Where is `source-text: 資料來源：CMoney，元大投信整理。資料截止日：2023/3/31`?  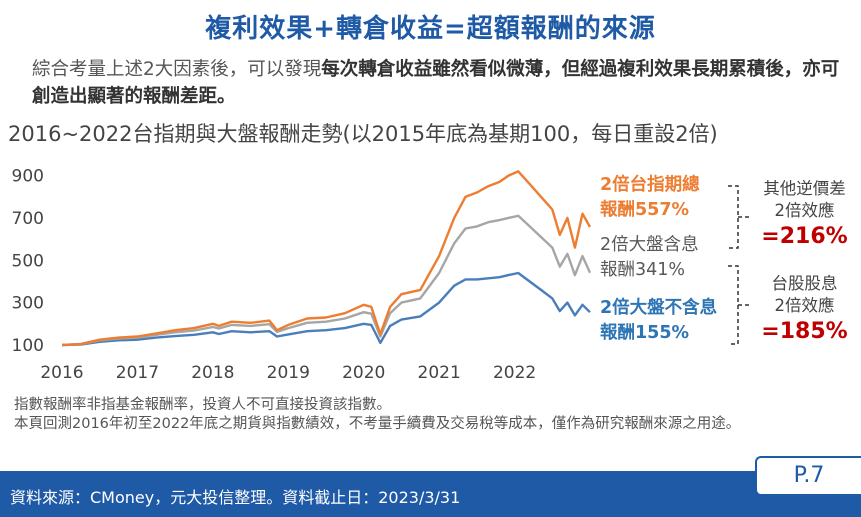 source-text: 資料來源：CMoney，元大投信整理。資料截止日：2023/3/31 is located at coordinates (235, 497).